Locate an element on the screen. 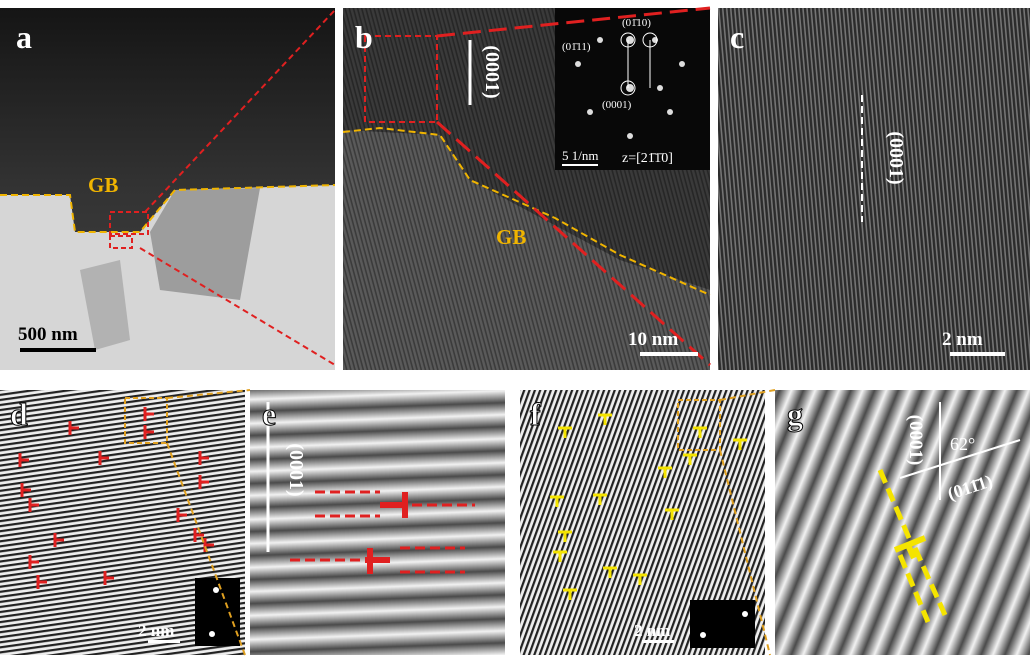 The image size is (1033, 661). panel-label: b is located at coordinates (364, 37).